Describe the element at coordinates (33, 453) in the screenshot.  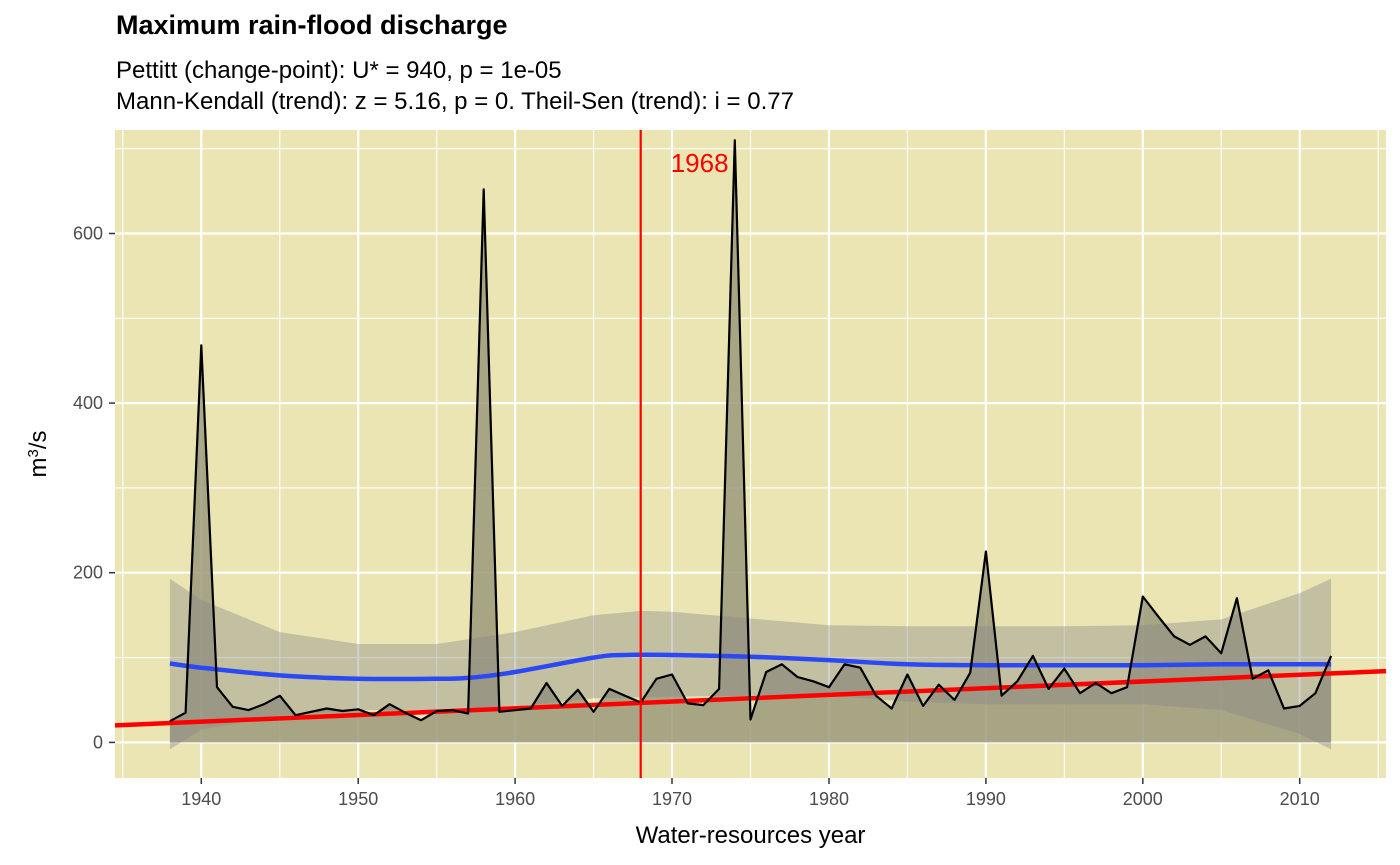
I see `y-axis-title-superscript: 3` at that location.